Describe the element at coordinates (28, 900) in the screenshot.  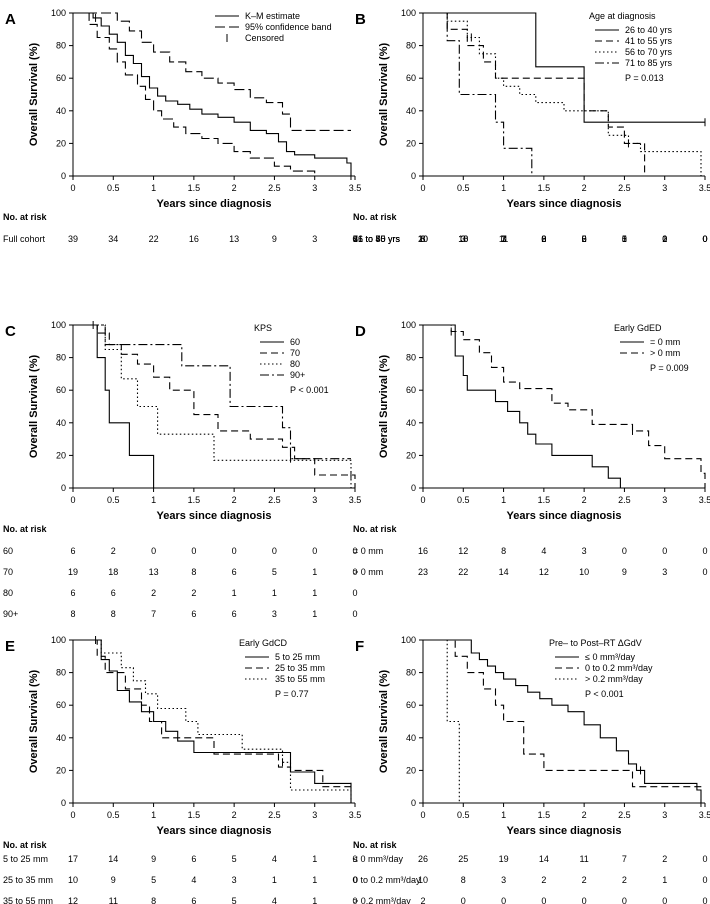
I see `risk-row-label: 35 to 55 mm` at that location.